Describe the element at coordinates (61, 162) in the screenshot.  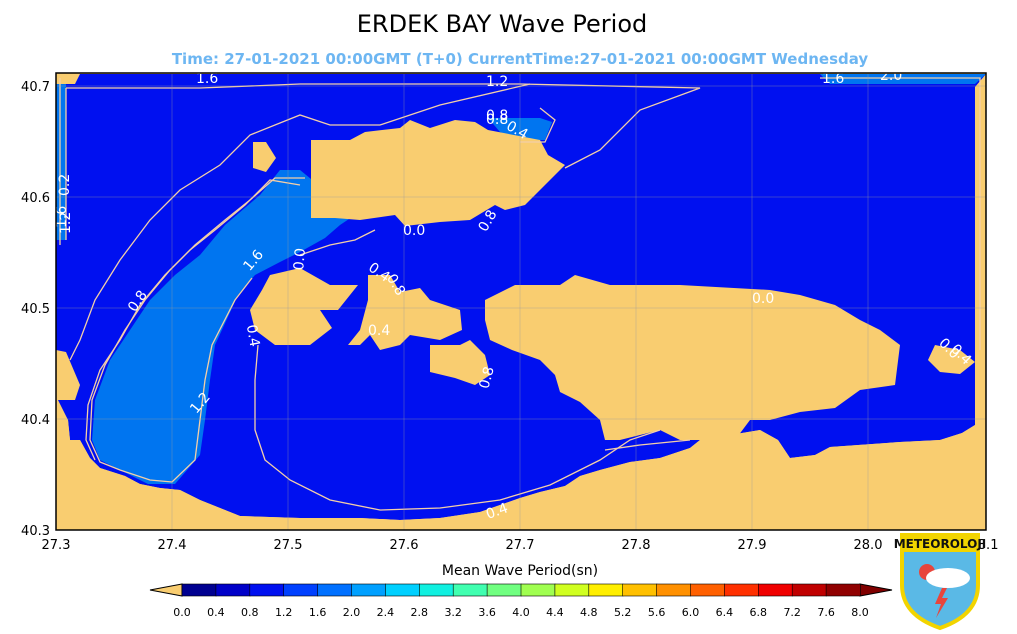
I see `edge-strip-left` at that location.